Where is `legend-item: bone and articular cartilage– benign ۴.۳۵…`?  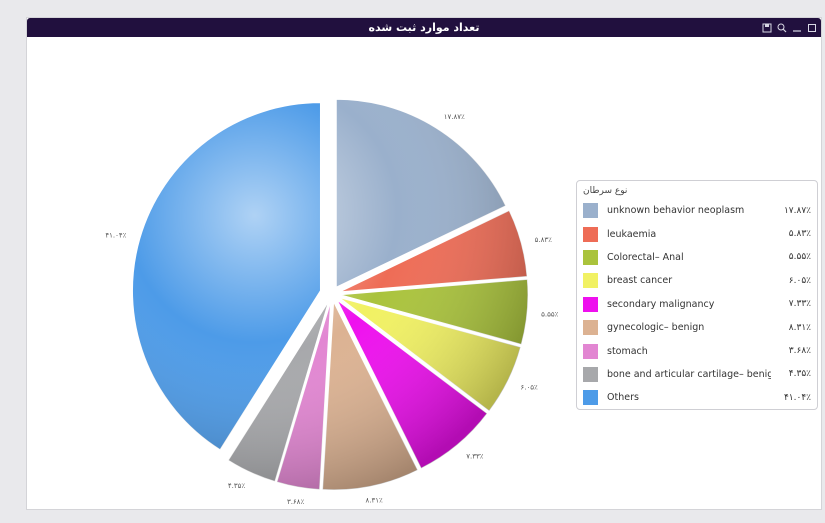
legend-item: bone and articular cartilage– benign ۴.۳۵… is located at coordinates (697, 374).